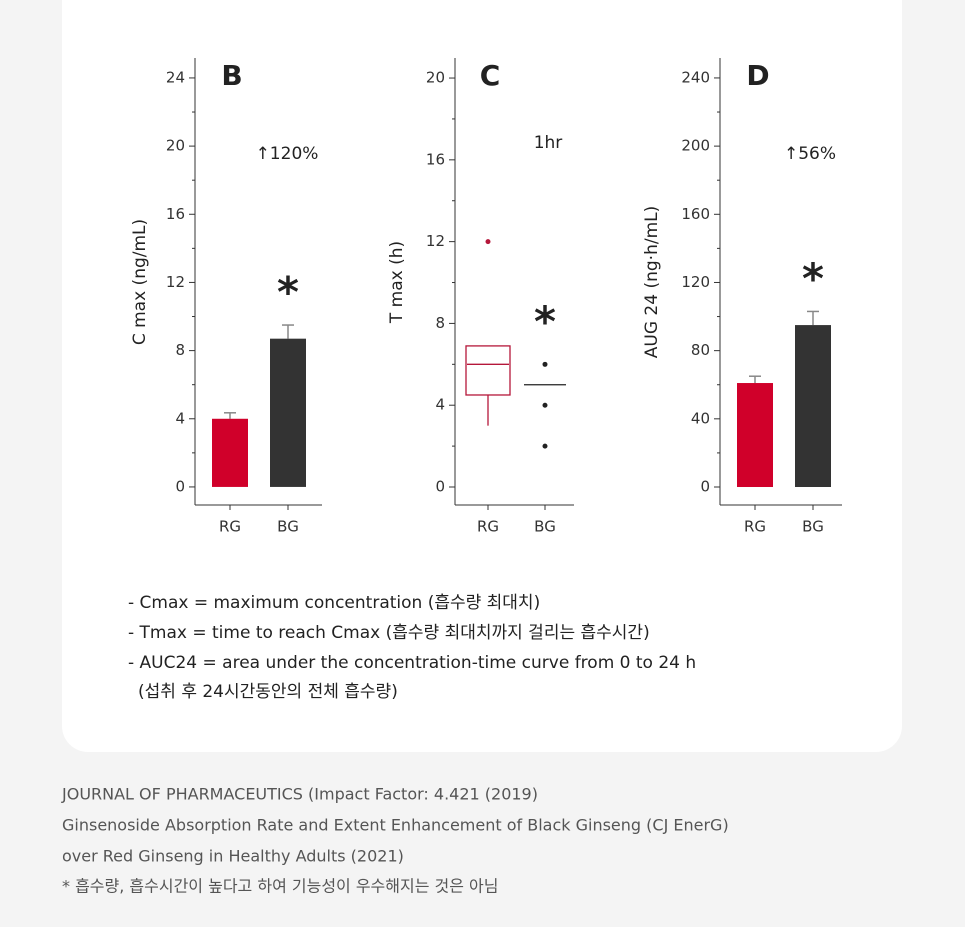  I want to click on y-axis-label: AUG 24 (ng·h/mL), so click(652, 282).